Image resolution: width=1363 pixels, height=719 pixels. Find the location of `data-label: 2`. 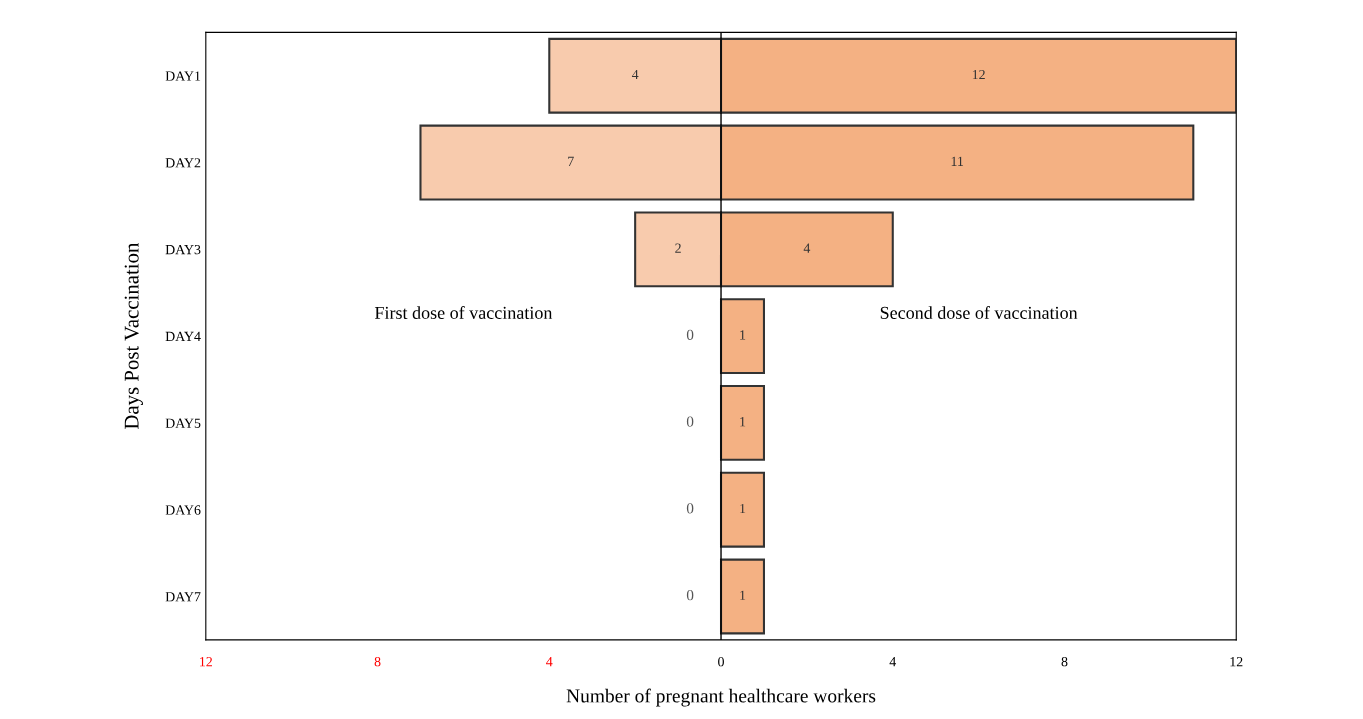

data-label: 2 is located at coordinates (678, 248).